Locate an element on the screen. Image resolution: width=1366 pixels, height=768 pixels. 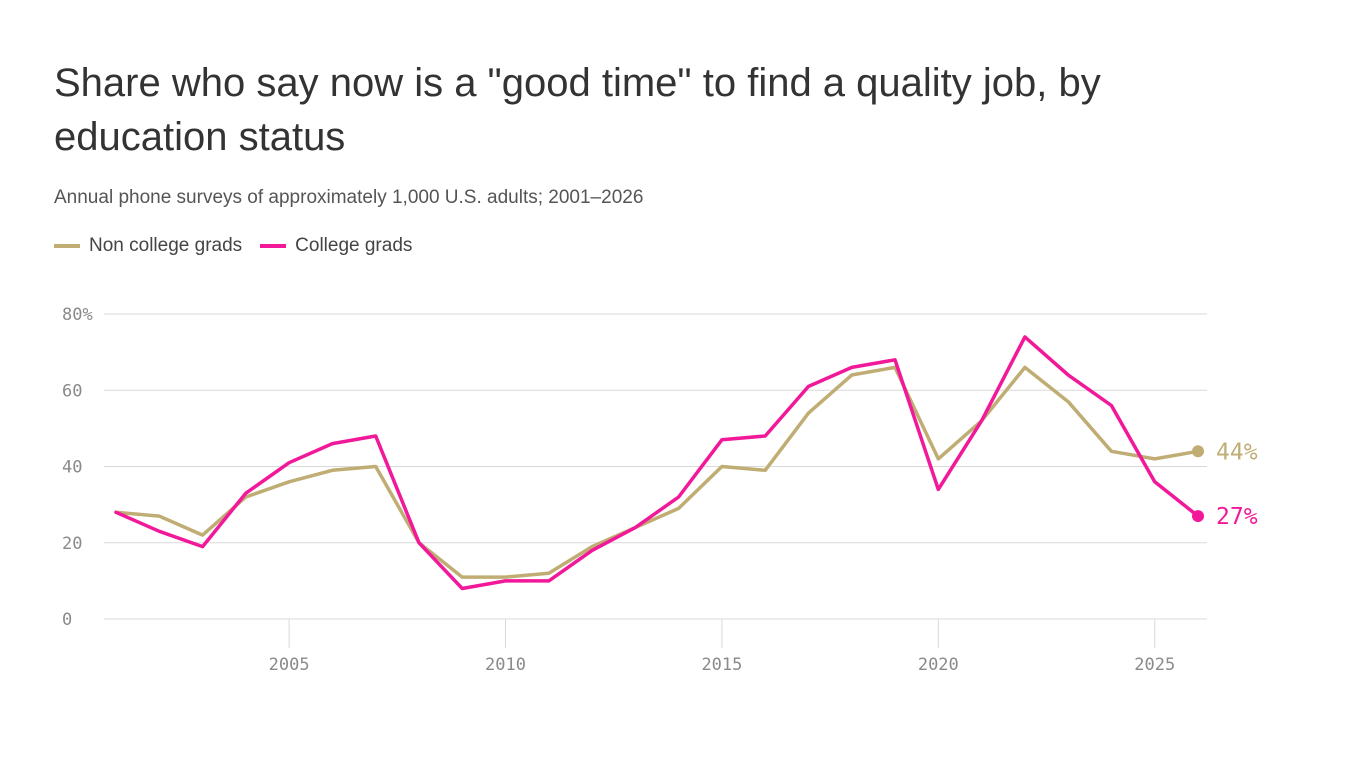
x-tick-label-2015: 2015 is located at coordinates (721, 665).